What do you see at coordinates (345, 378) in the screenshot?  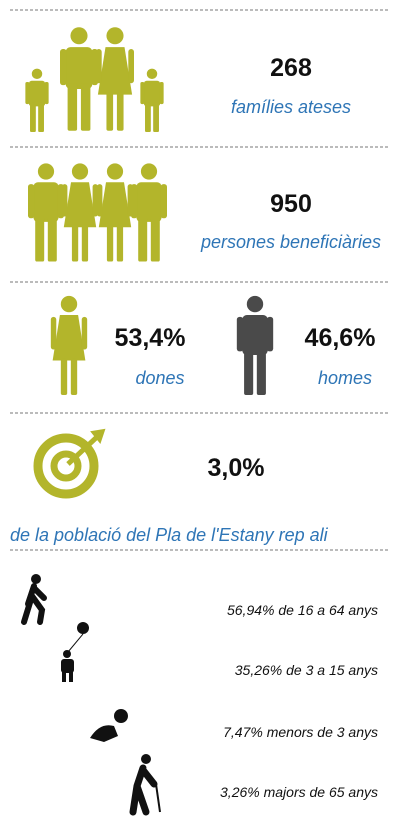 I see `men-label: homes` at bounding box center [345, 378].